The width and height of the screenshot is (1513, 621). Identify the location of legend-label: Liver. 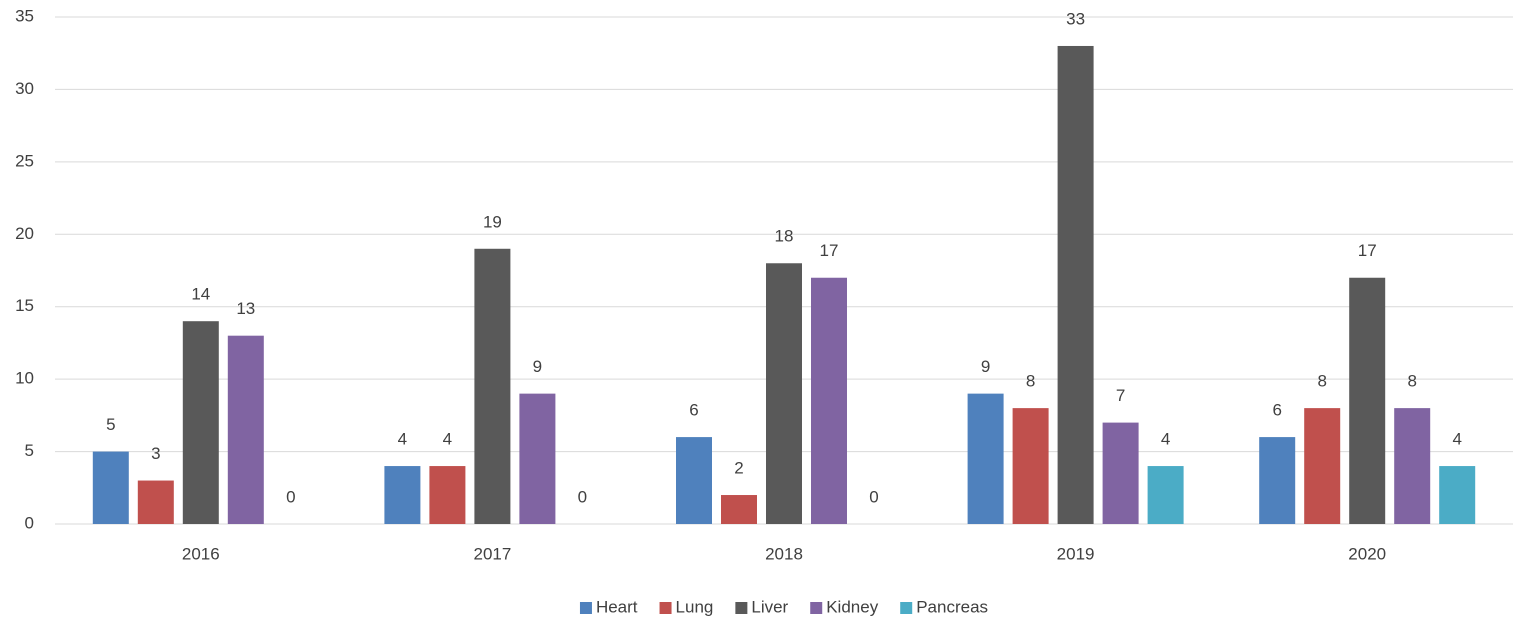
(769, 606).